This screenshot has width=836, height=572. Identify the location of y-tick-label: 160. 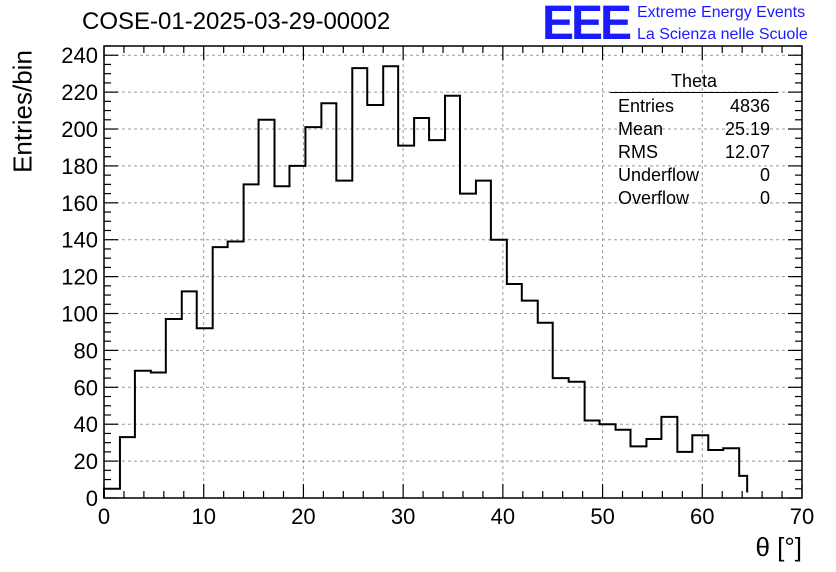
(79, 203).